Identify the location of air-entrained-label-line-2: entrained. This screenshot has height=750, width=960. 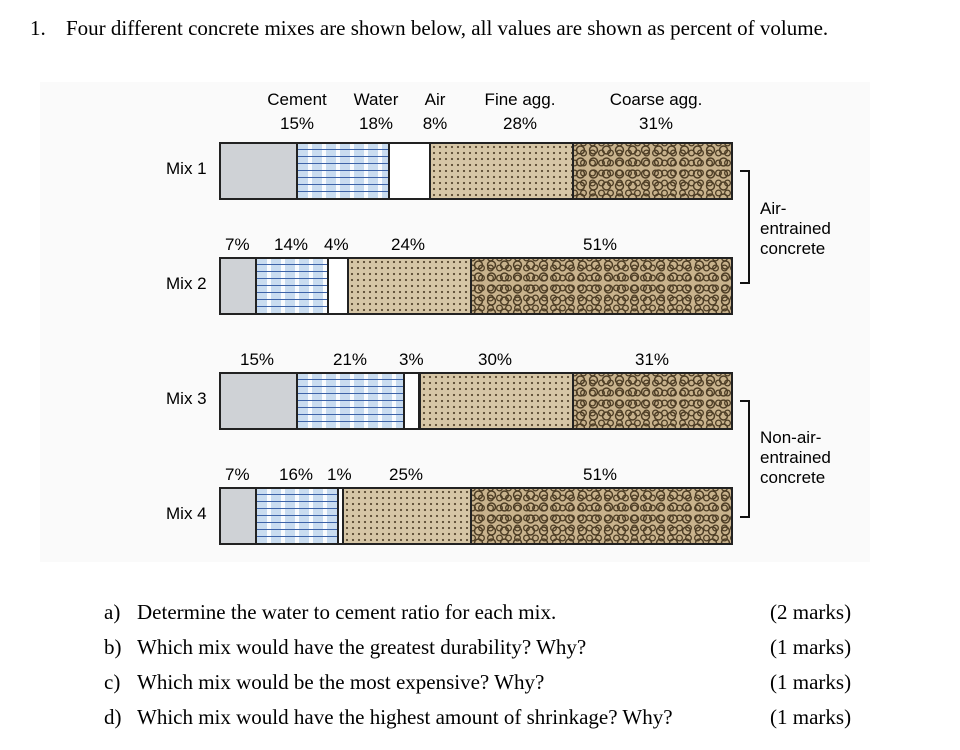
(795, 228).